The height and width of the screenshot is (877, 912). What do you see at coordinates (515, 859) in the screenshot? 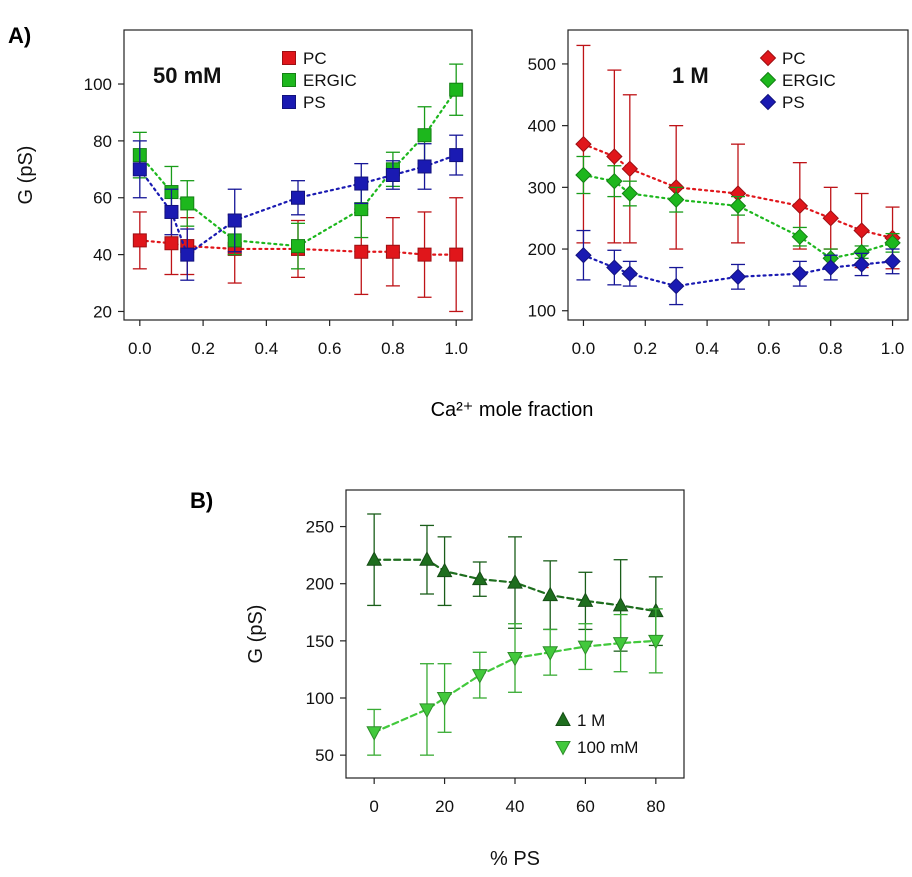
I see `x-axis-label: % PS` at bounding box center [515, 859].